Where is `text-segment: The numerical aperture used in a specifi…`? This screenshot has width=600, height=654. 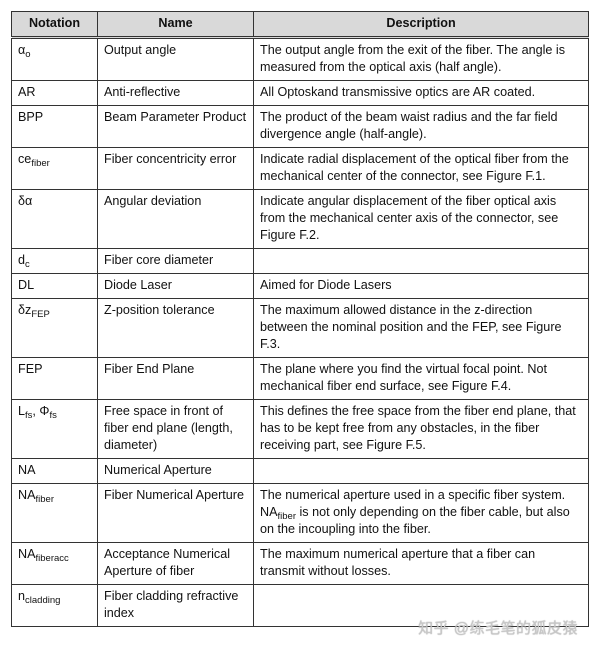
text-segment: The numerical aperture used in a specifi… is located at coordinates (413, 503).